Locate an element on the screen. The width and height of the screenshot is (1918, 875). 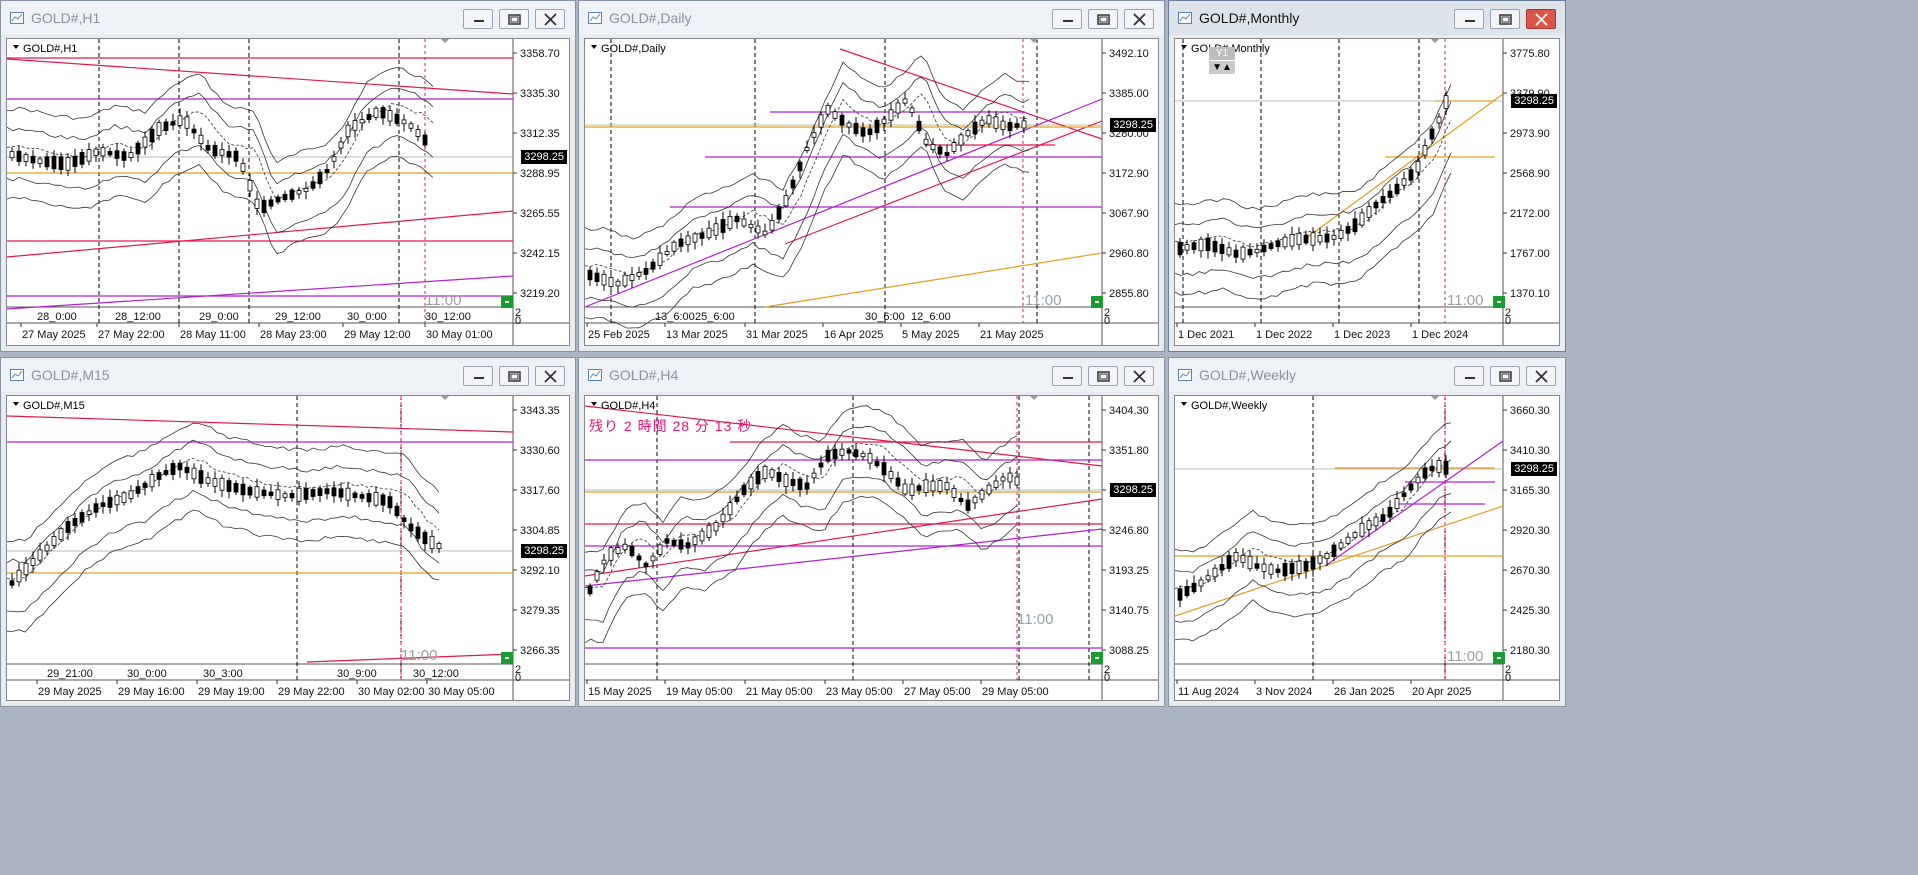
date-axis-label: 31 Mar 2025 is located at coordinates (777, 335).